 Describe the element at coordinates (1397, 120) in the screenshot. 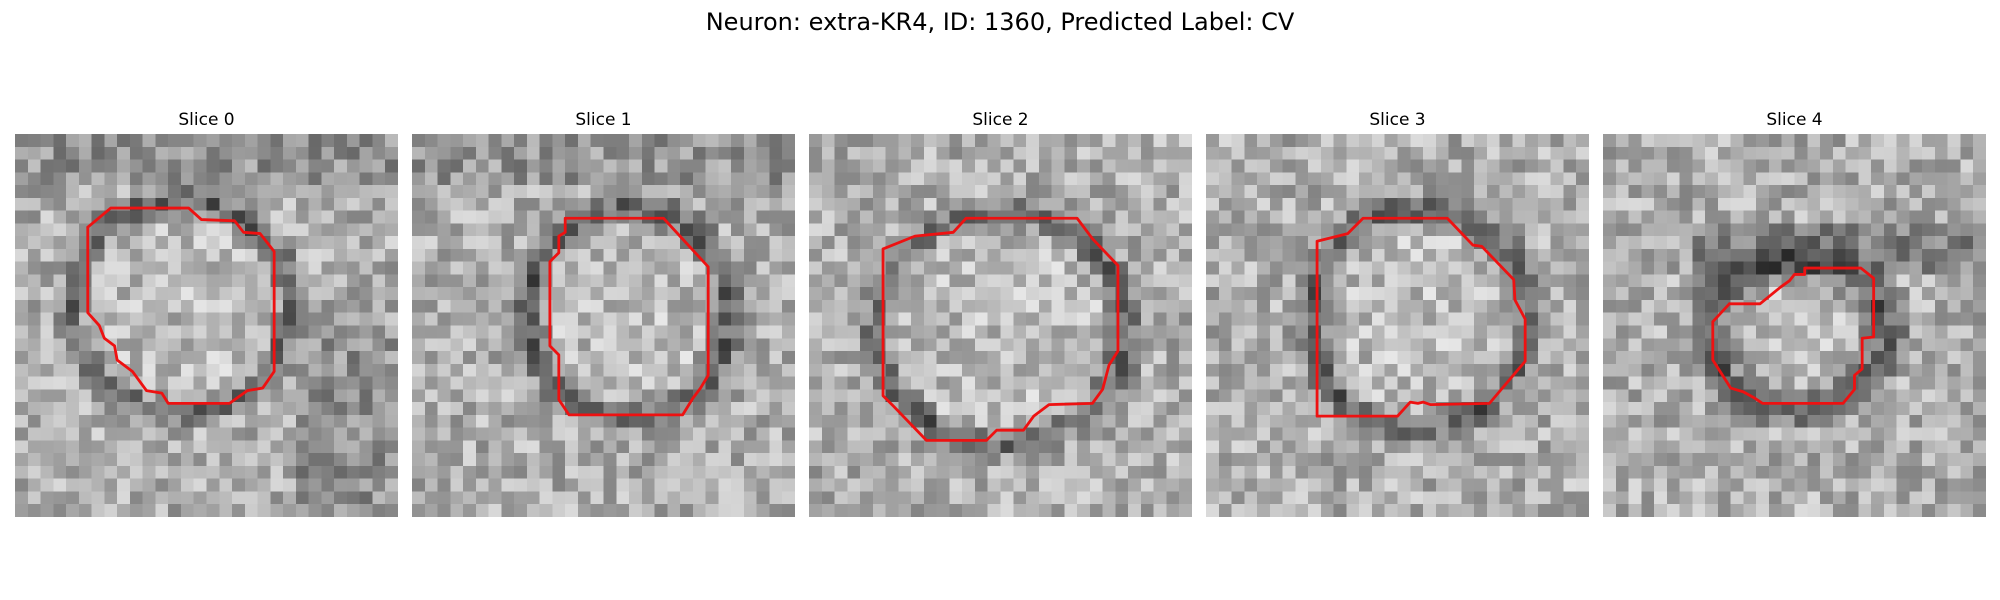

I see `slice-3-title: Slice 3` at that location.